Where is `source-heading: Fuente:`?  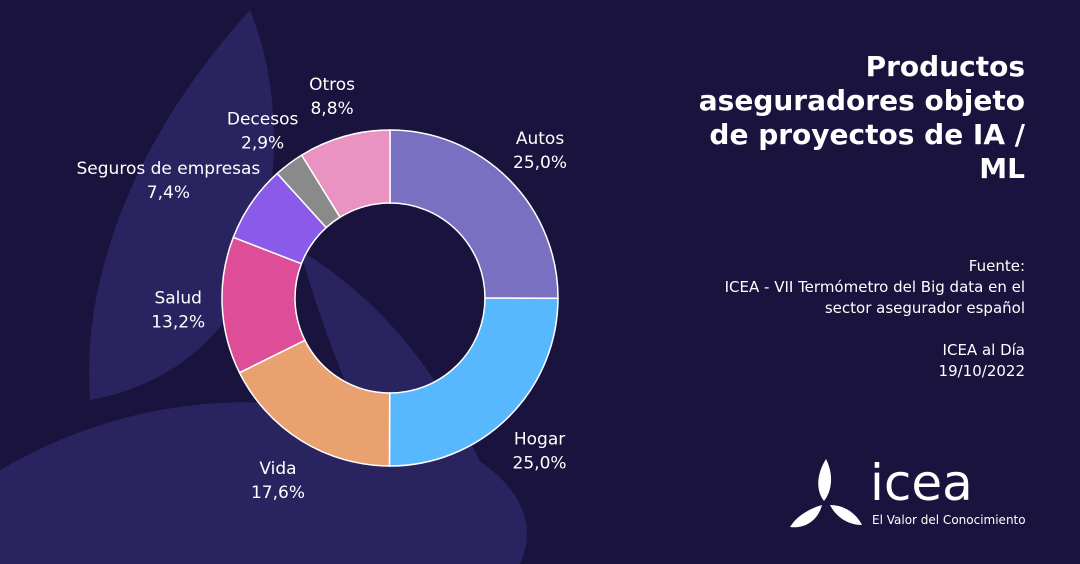 source-heading: Fuente: is located at coordinates (996, 266).